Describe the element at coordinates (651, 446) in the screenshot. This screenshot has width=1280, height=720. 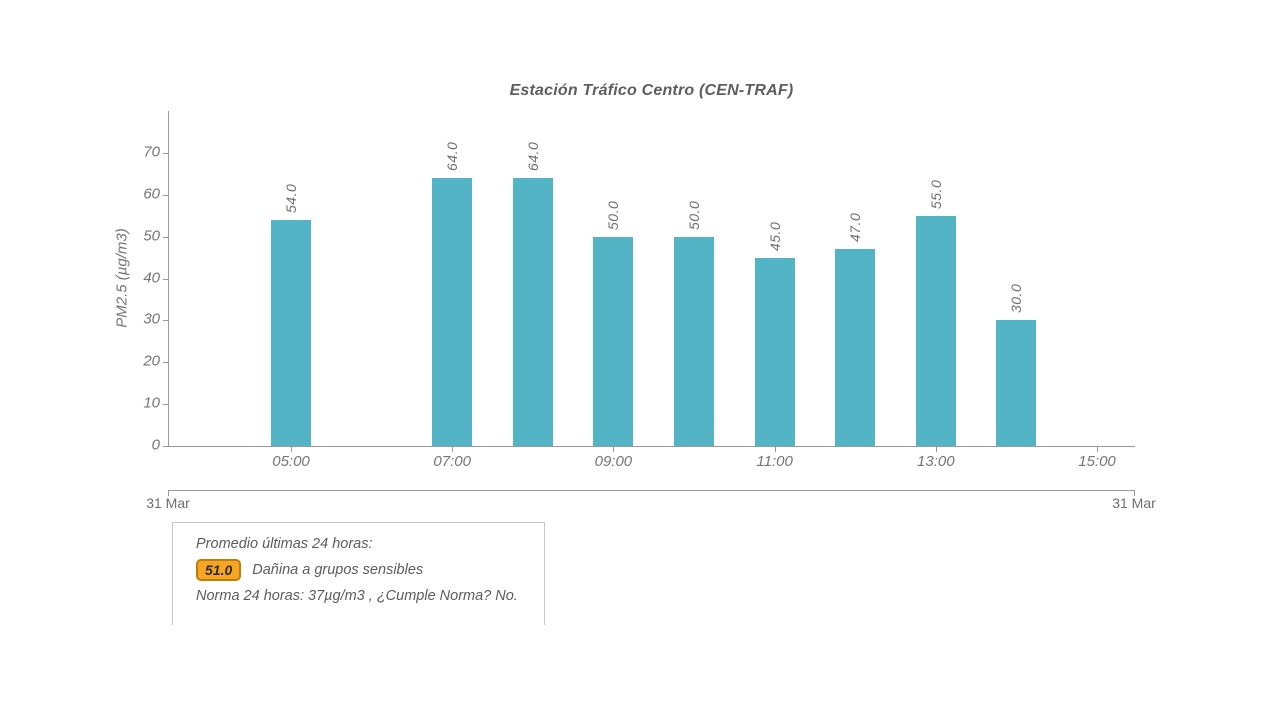
I see `x-axis-line` at that location.